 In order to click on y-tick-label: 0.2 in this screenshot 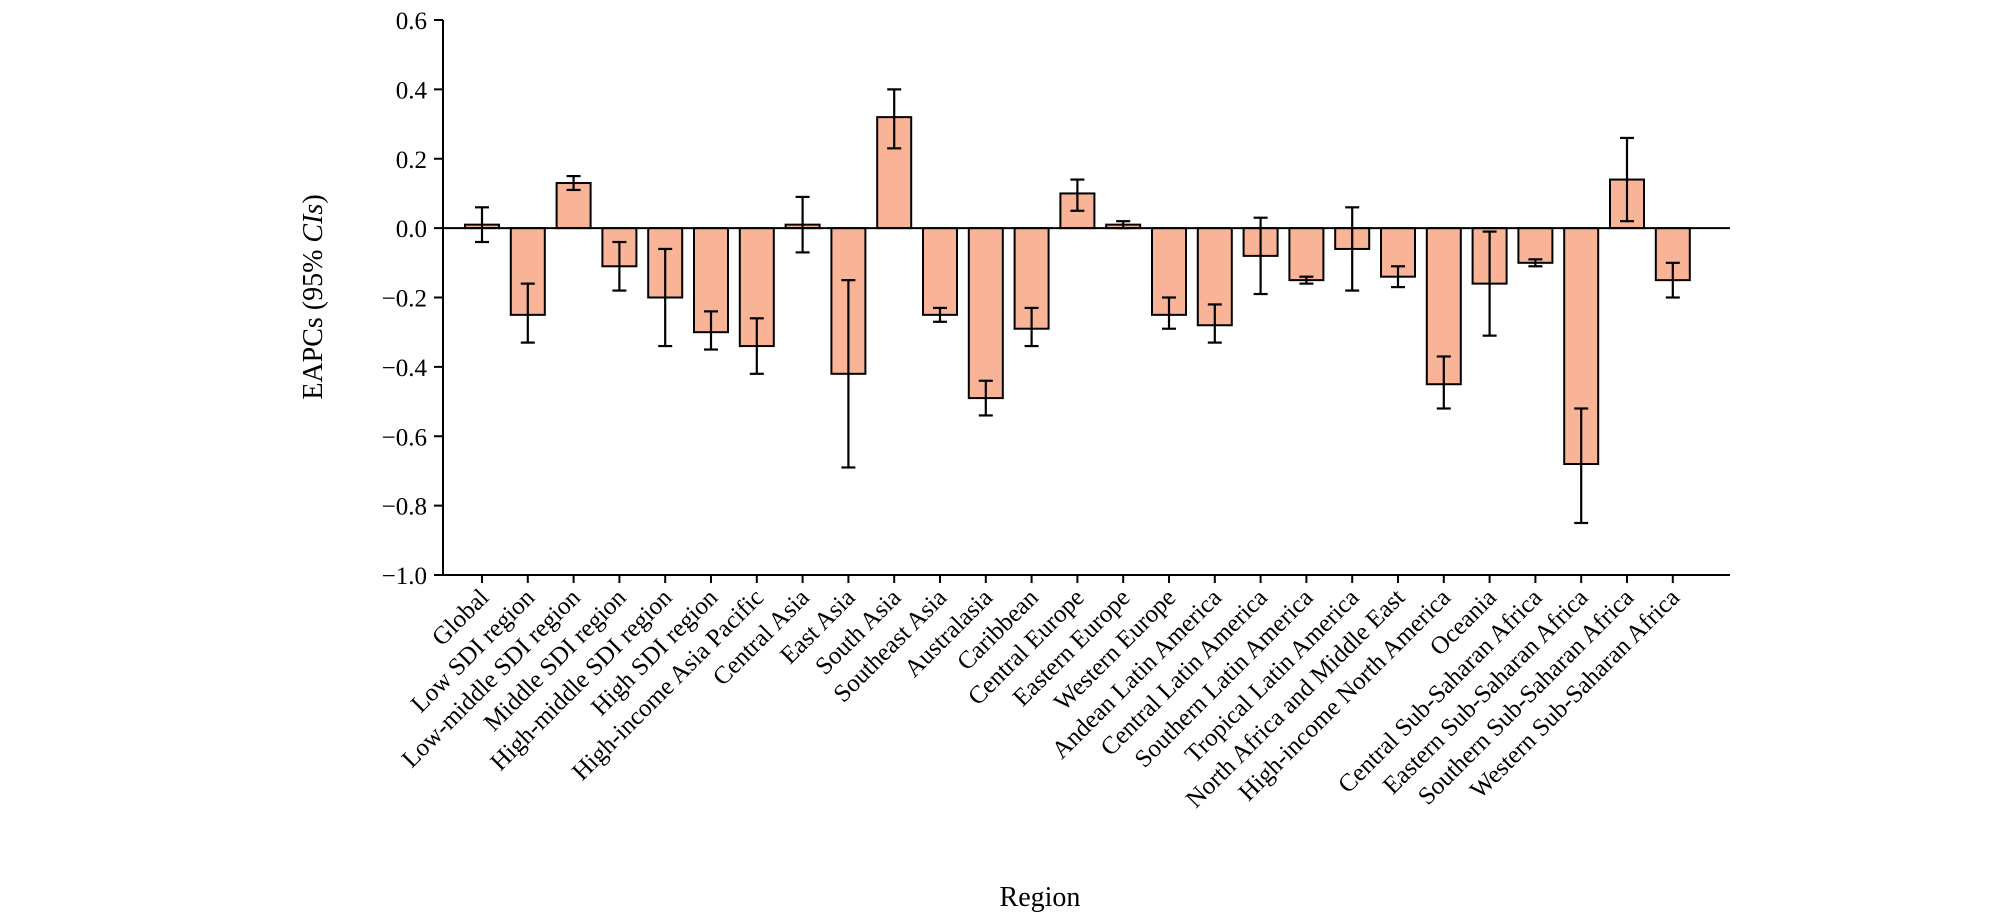, I will do `click(411, 160)`.